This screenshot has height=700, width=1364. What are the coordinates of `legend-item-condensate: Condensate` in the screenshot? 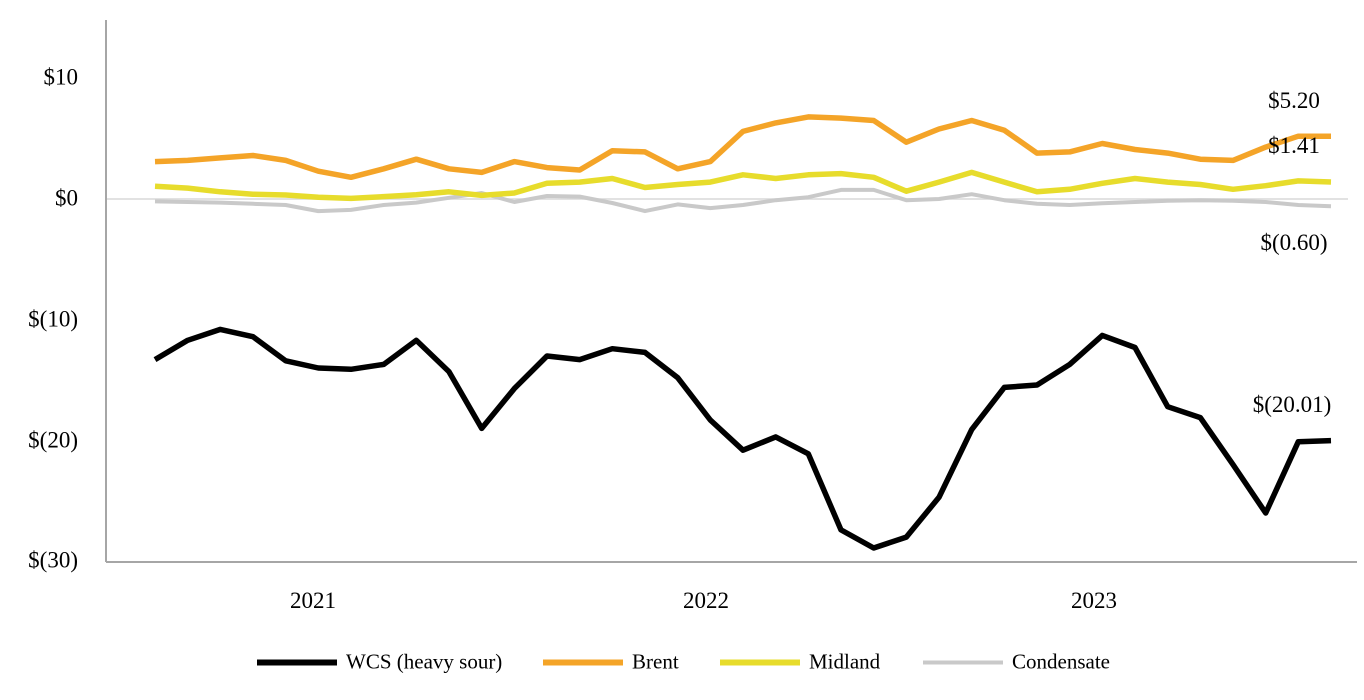 It's located at (1016, 662).